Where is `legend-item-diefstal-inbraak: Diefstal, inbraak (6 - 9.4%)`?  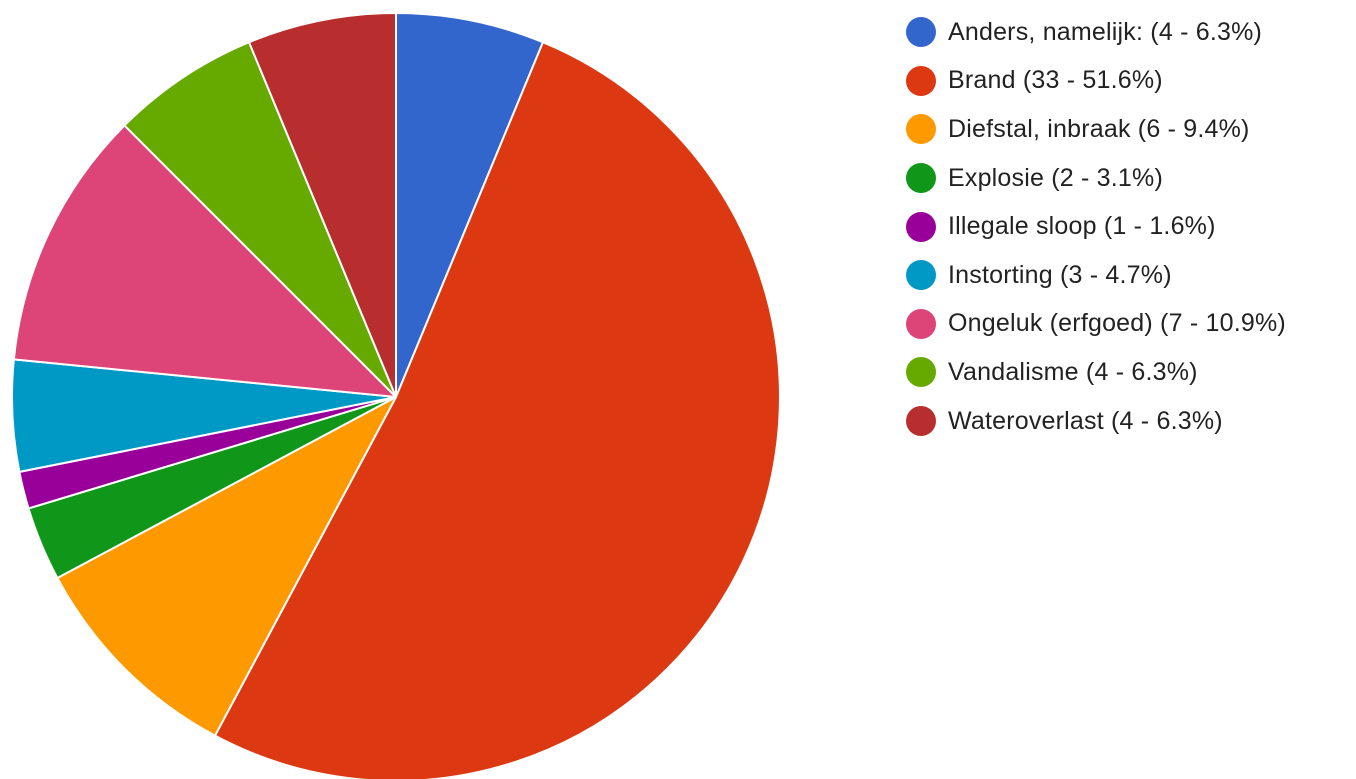 legend-item-diefstal-inbraak: Diefstal, inbraak (6 - 9.4%) is located at coordinates (1129, 129).